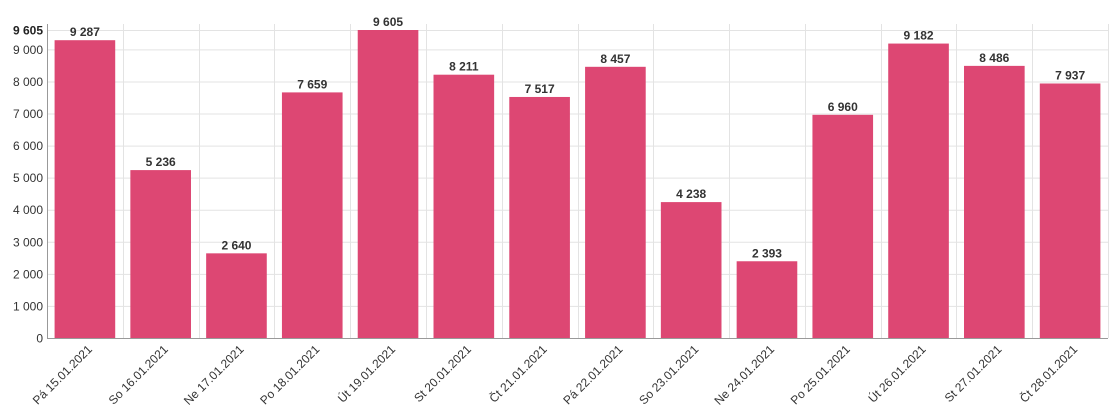  I want to click on bar-value-label: 6 960, so click(843, 107).